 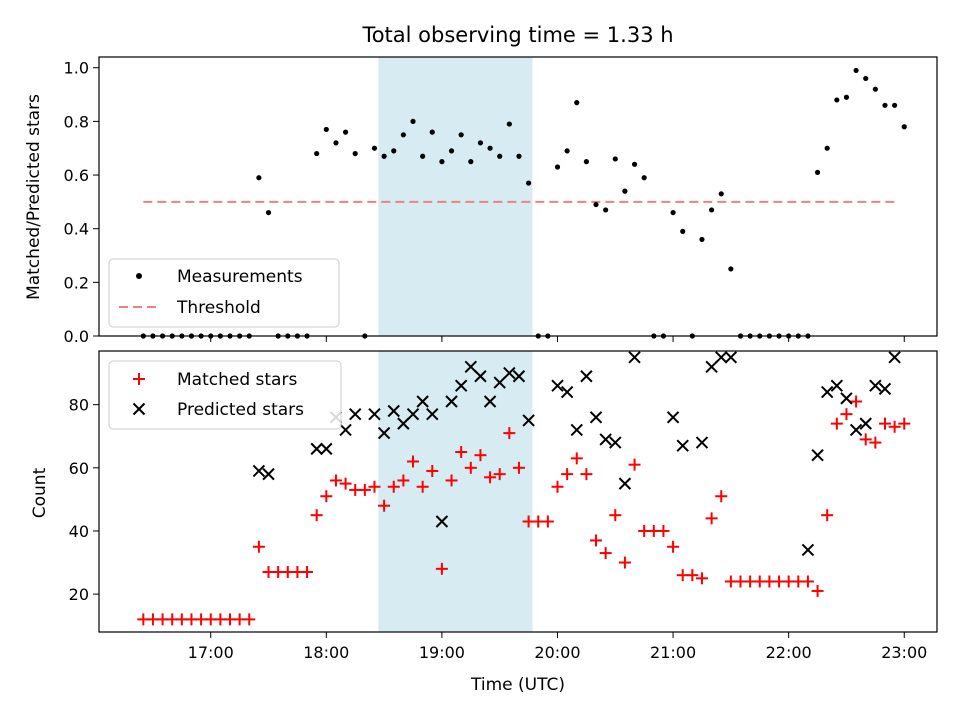 I want to click on count-legend-box, so click(x=225, y=395).